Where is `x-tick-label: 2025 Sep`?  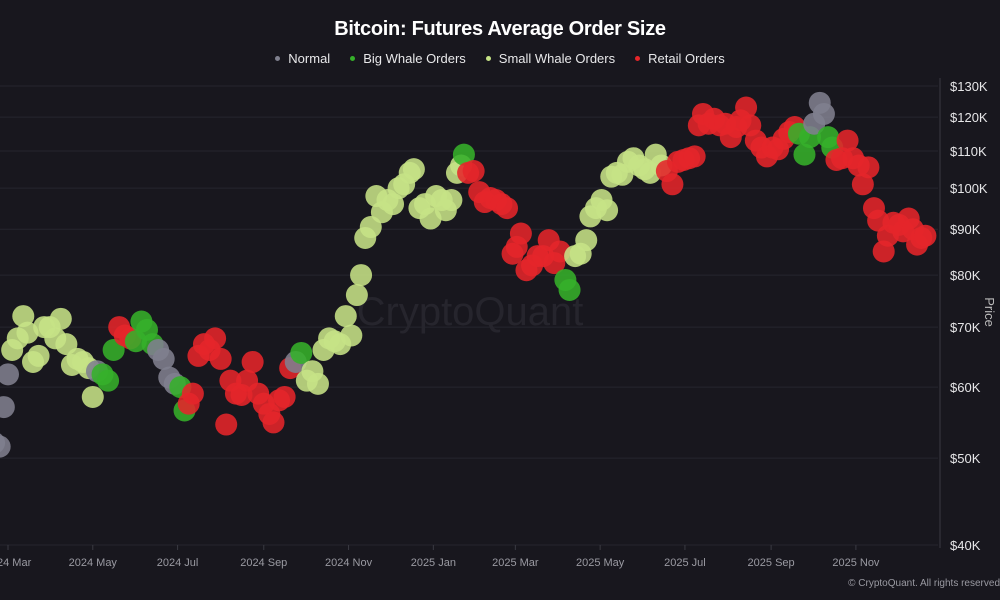
x-tick-label: 2025 Sep is located at coordinates (771, 563).